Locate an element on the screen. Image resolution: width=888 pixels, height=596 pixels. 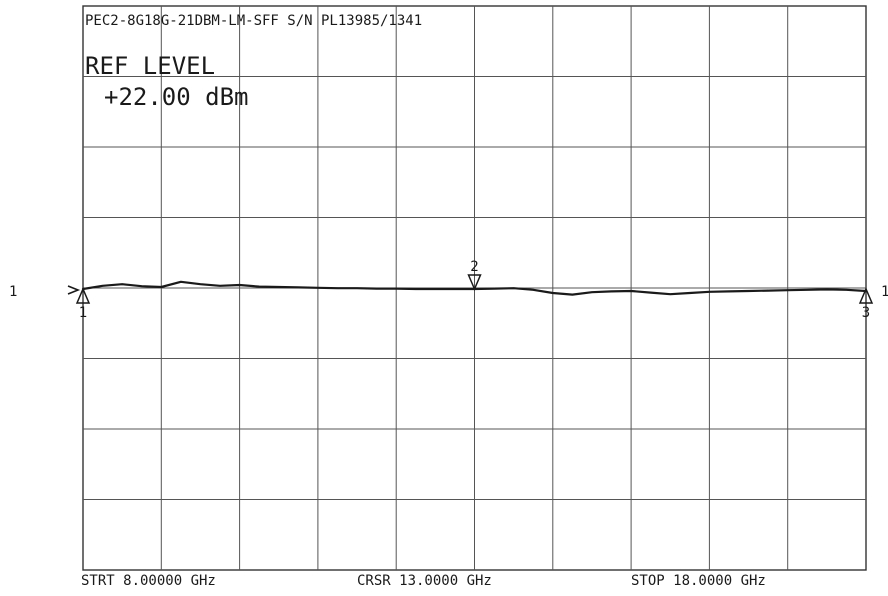
ref-level-label: REF LEVEL is located at coordinates (150, 66).